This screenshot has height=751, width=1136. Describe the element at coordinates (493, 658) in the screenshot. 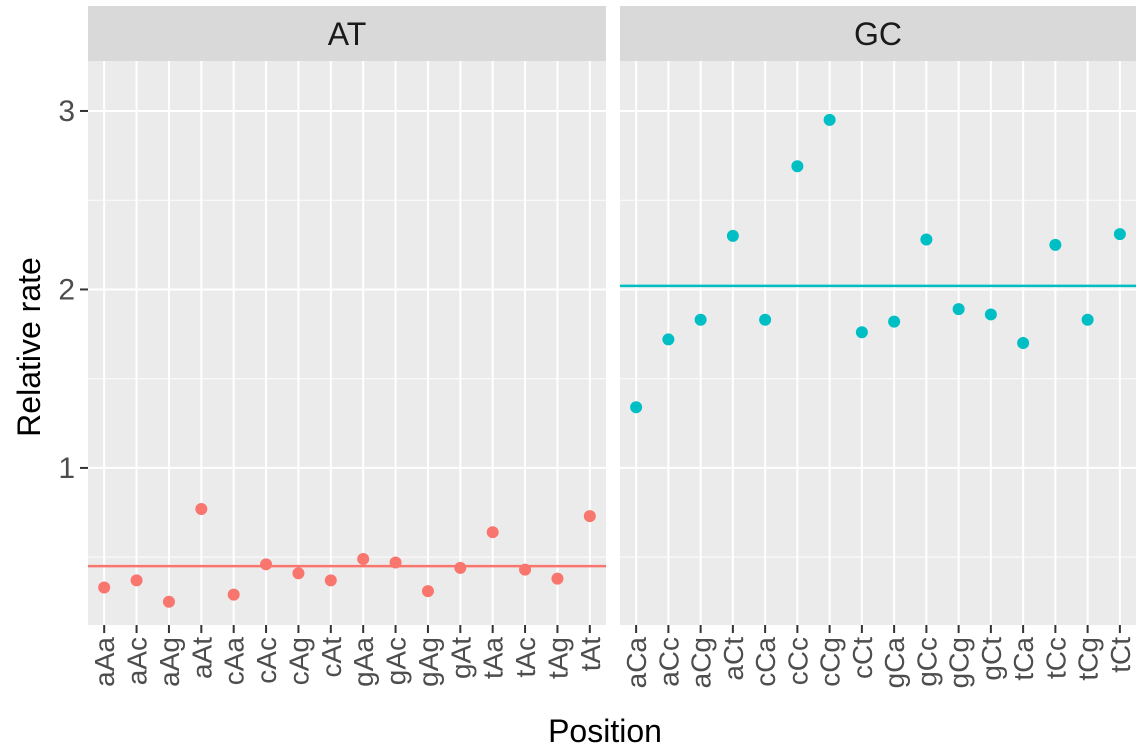

I see `x-tick-label: tAa` at that location.